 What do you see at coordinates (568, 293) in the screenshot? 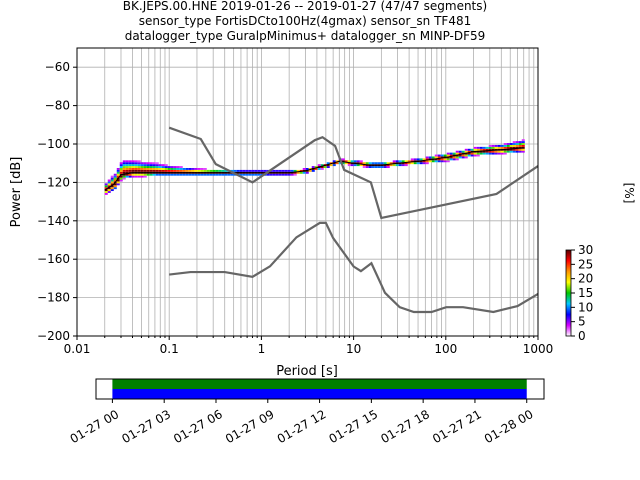
I see `colorbar-gradient` at bounding box center [568, 293].